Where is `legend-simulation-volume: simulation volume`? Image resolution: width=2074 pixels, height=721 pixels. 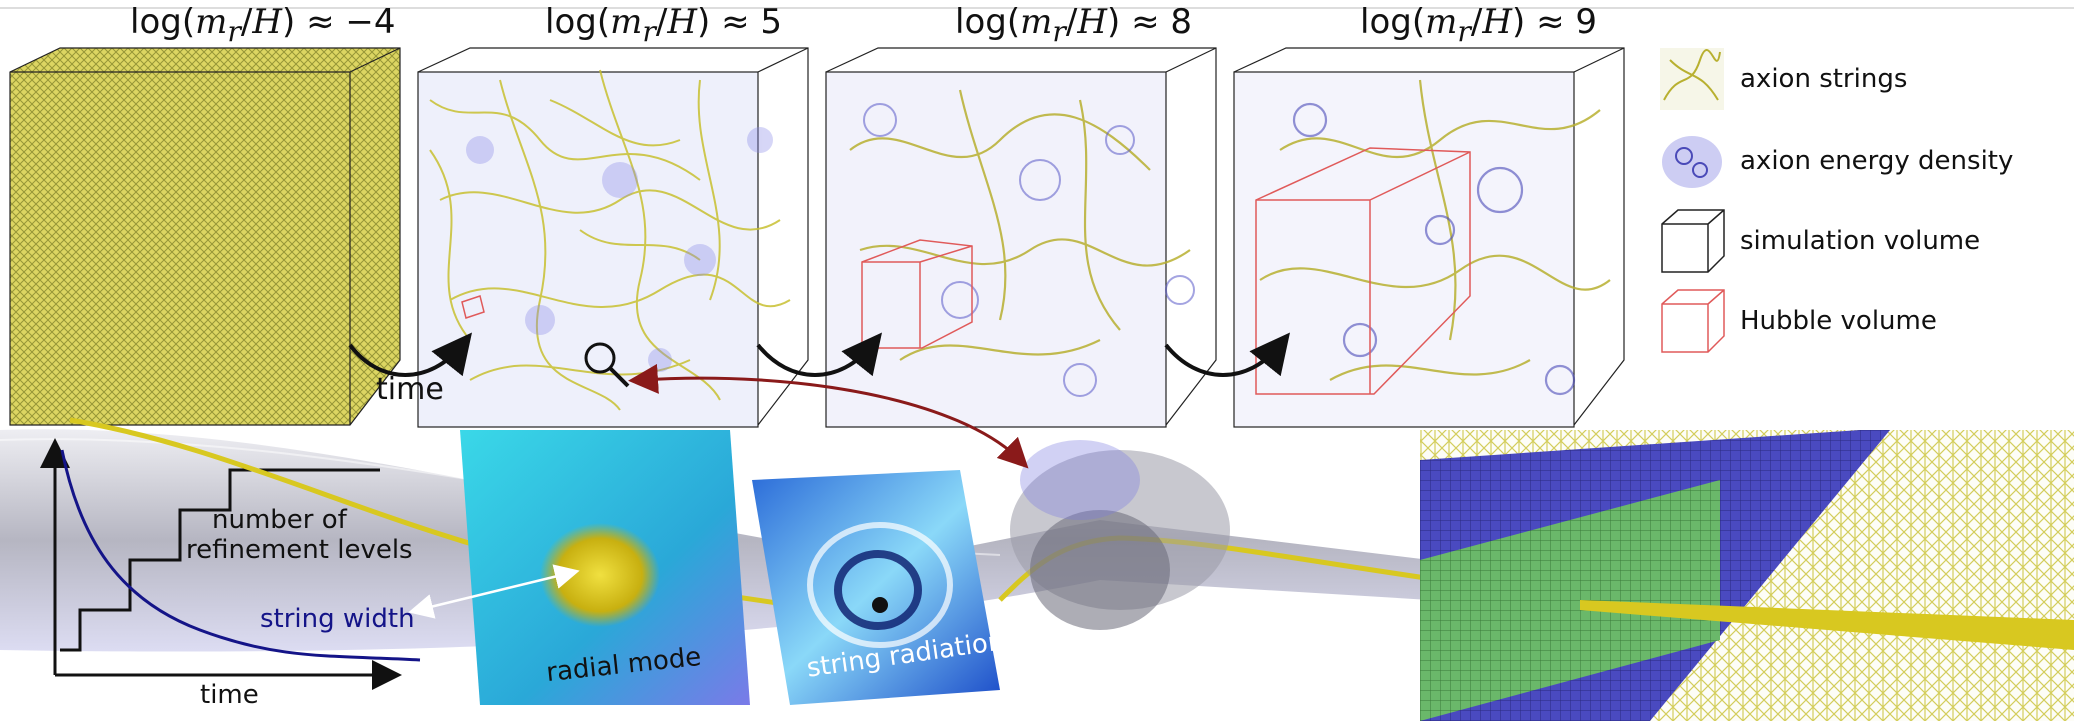
legend-simulation-volume: simulation volume is located at coordinates (1860, 241).